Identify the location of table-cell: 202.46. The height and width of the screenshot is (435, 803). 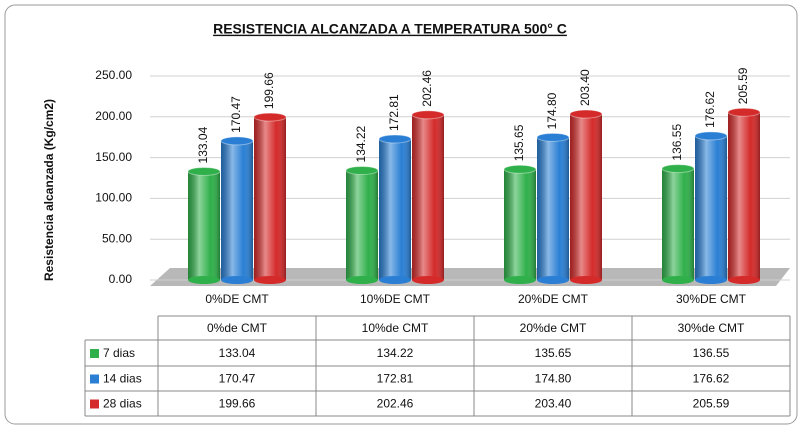
(395, 404).